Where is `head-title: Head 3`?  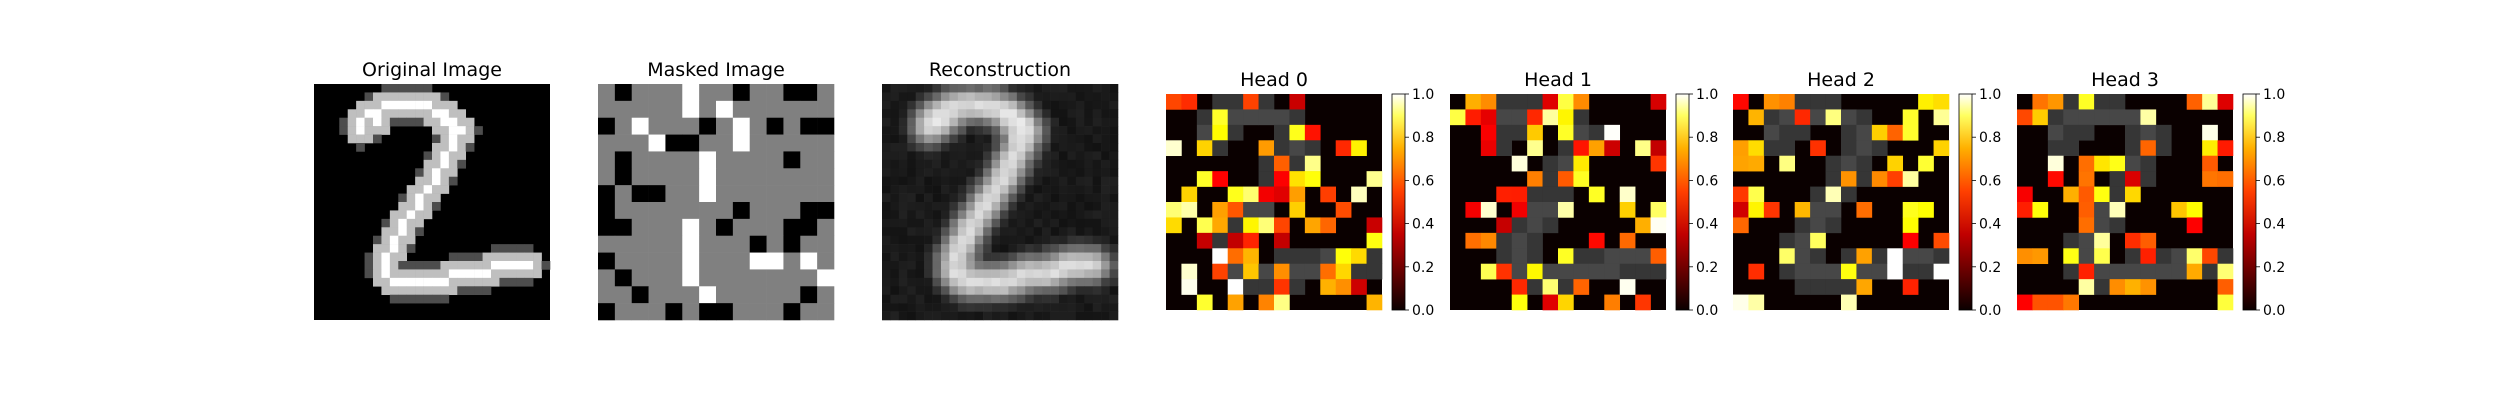 head-title: Head 3 is located at coordinates (2125, 80).